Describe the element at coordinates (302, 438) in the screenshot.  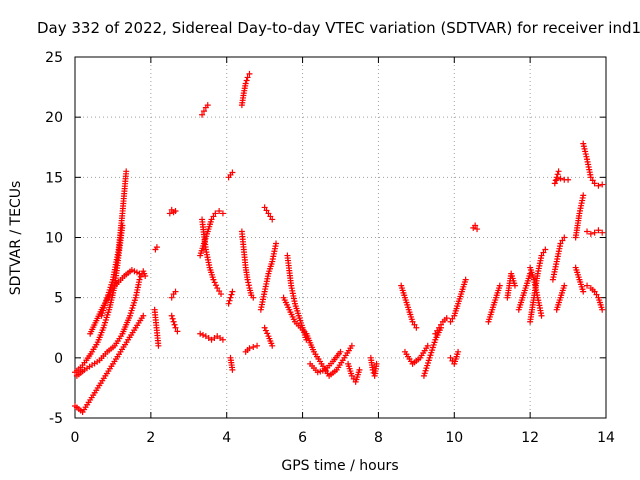
I see `x-tick-label: 6` at that location.